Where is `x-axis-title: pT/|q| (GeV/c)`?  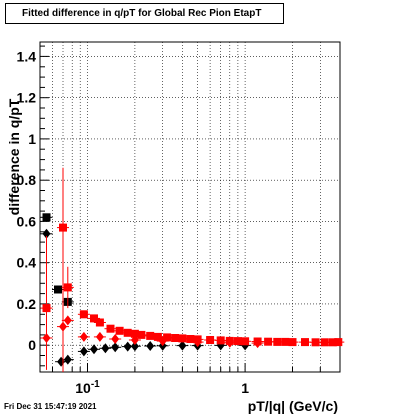
x-axis-title: pT/|q| (GeV/c) is located at coordinates (293, 406).